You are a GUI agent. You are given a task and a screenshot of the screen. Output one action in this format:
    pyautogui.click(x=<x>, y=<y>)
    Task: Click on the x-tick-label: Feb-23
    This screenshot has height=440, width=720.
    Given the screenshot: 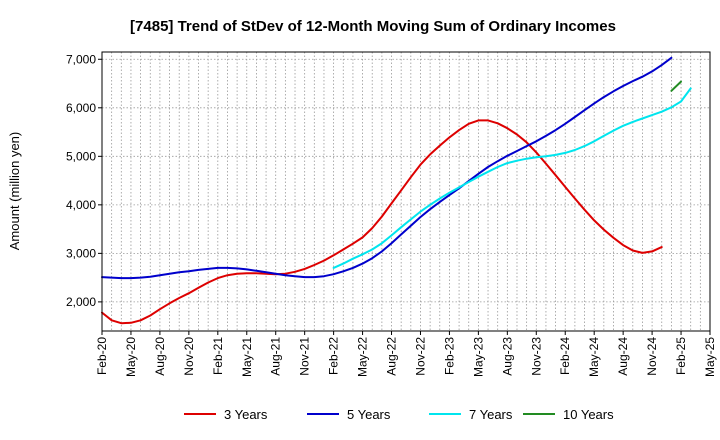 What is the action you would take?
    pyautogui.click(x=449, y=356)
    